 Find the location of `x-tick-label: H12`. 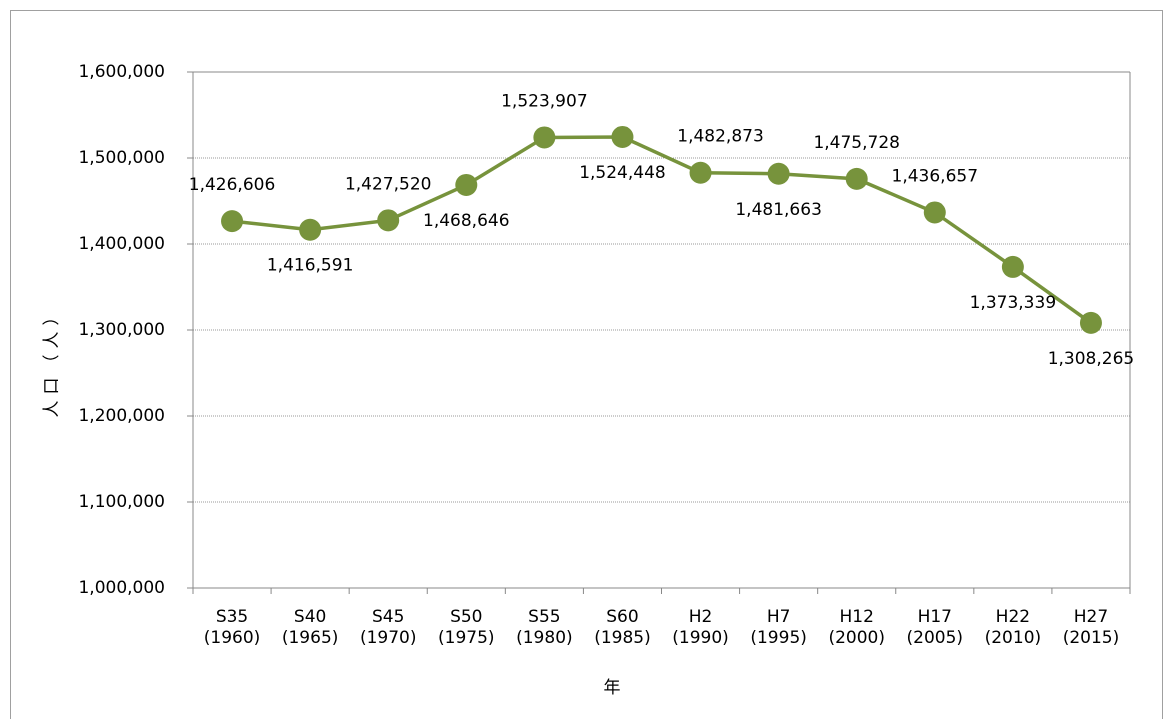

x-tick-label: H12 is located at coordinates (856, 617).